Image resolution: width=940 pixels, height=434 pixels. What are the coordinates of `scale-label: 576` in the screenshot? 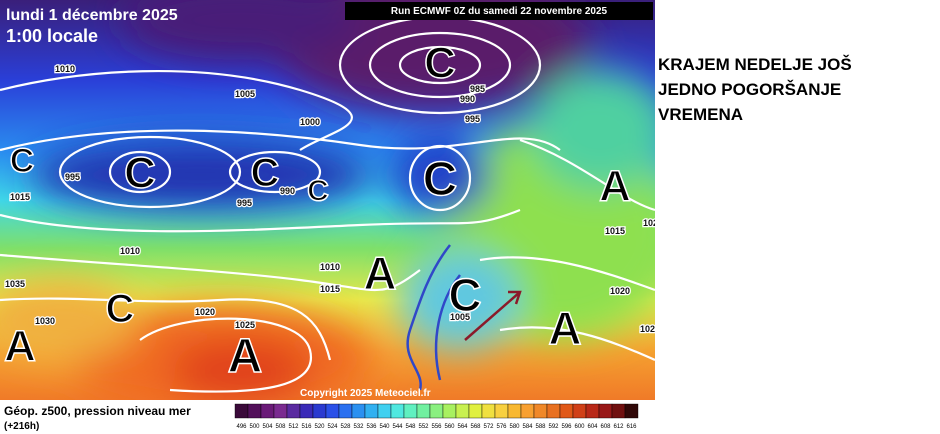 It's located at (501, 427).